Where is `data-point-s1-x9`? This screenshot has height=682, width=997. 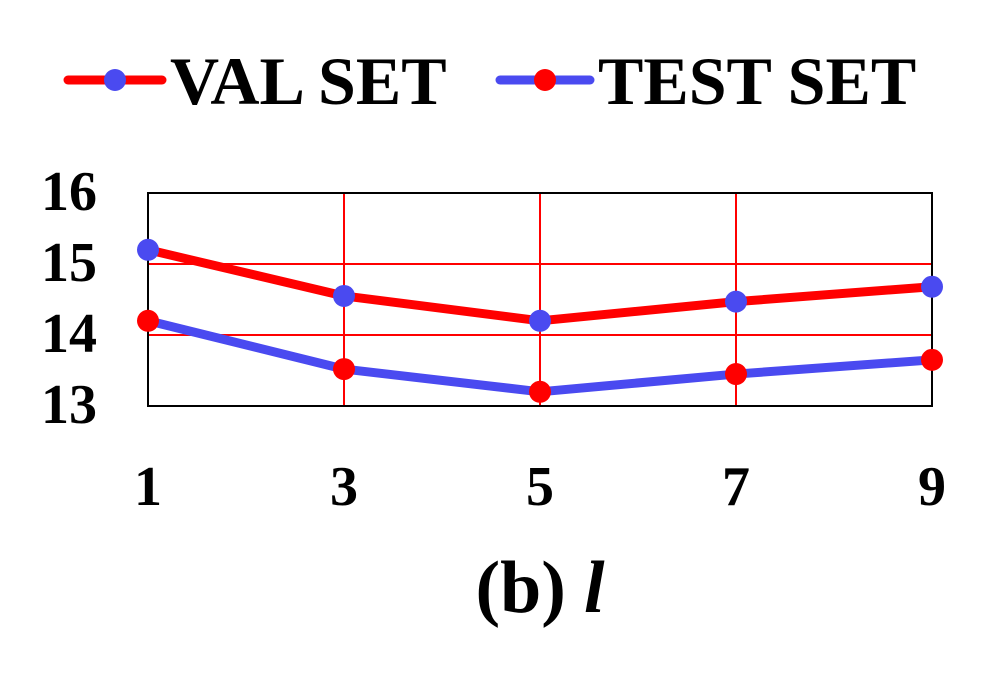 data-point-s1-x9 is located at coordinates (932, 286).